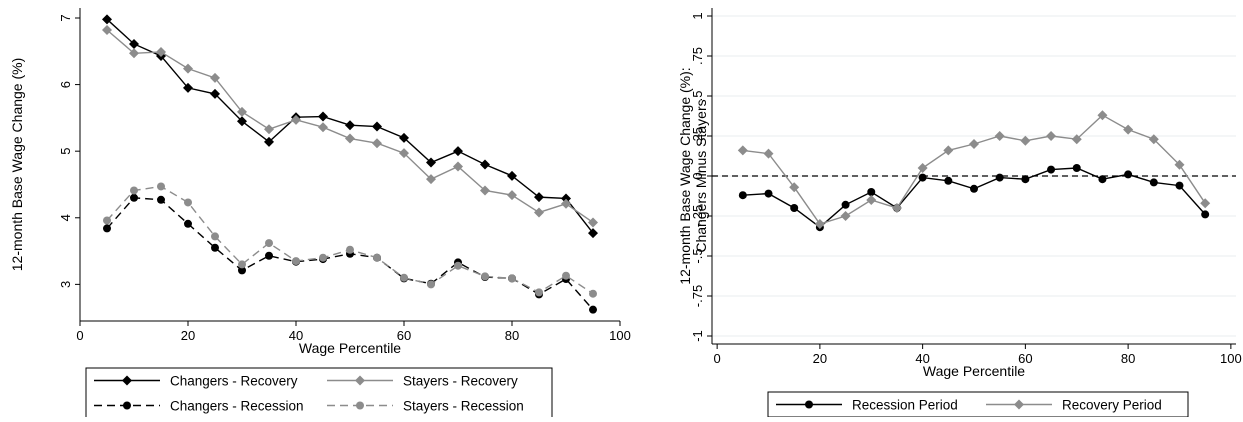  What do you see at coordinates (1128, 358) in the screenshot?
I see `x-tick-label: 80` at bounding box center [1128, 358].